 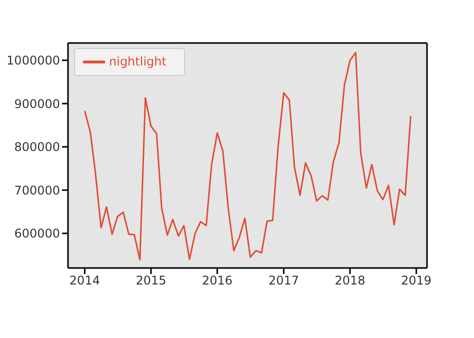 What do you see at coordinates (37, 147) in the screenshot?
I see `y-tick-label: 800000` at bounding box center [37, 147].